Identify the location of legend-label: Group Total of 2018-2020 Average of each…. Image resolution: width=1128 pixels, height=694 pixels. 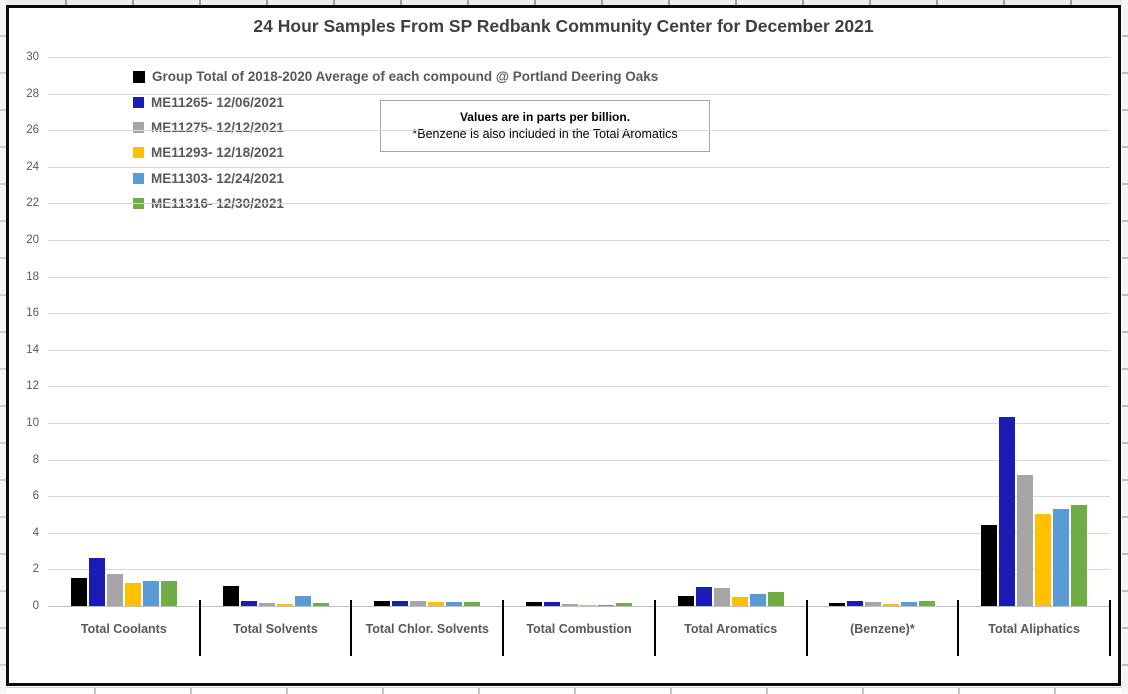
(405, 77).